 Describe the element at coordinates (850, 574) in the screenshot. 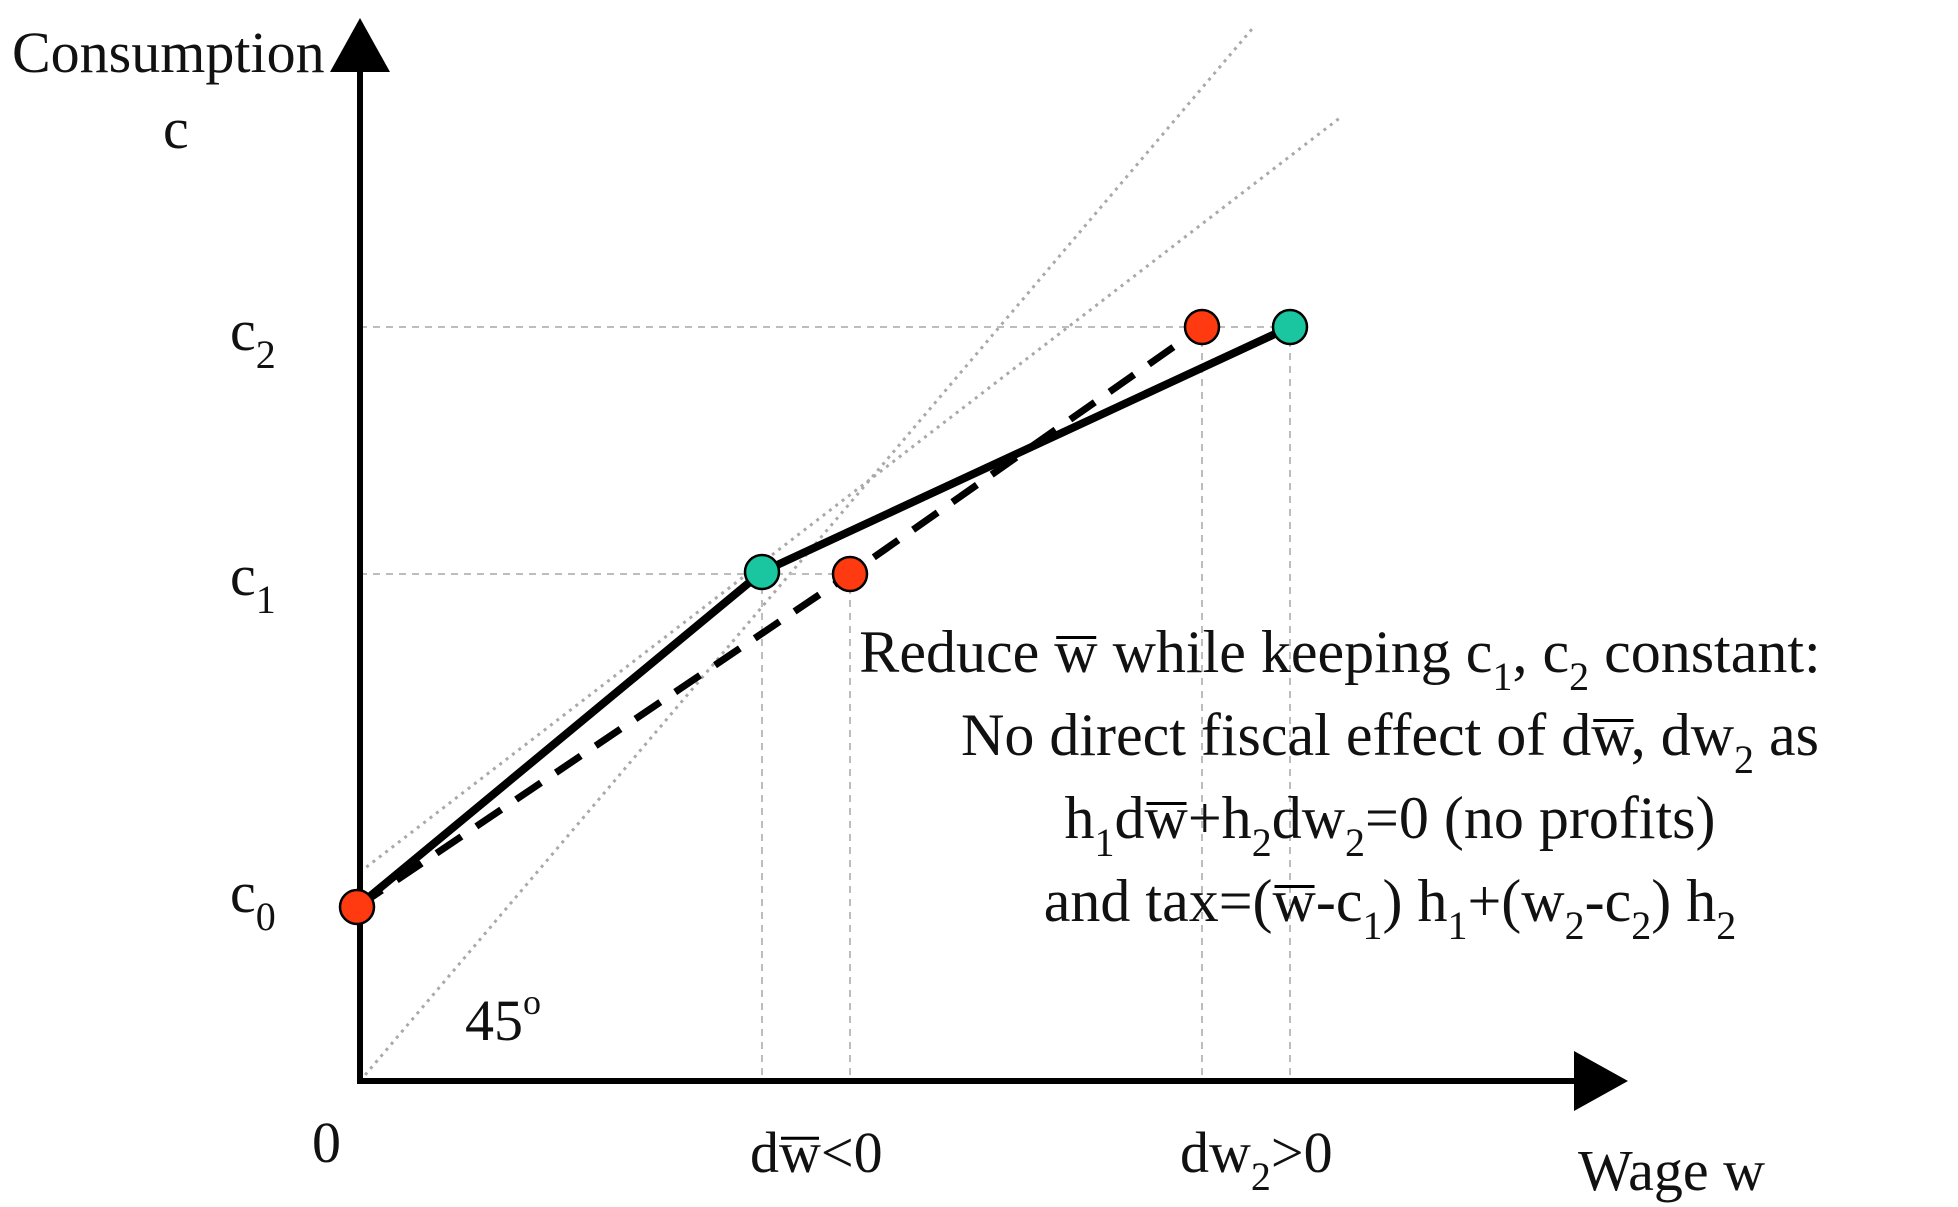

I see `point-after-c1` at that location.